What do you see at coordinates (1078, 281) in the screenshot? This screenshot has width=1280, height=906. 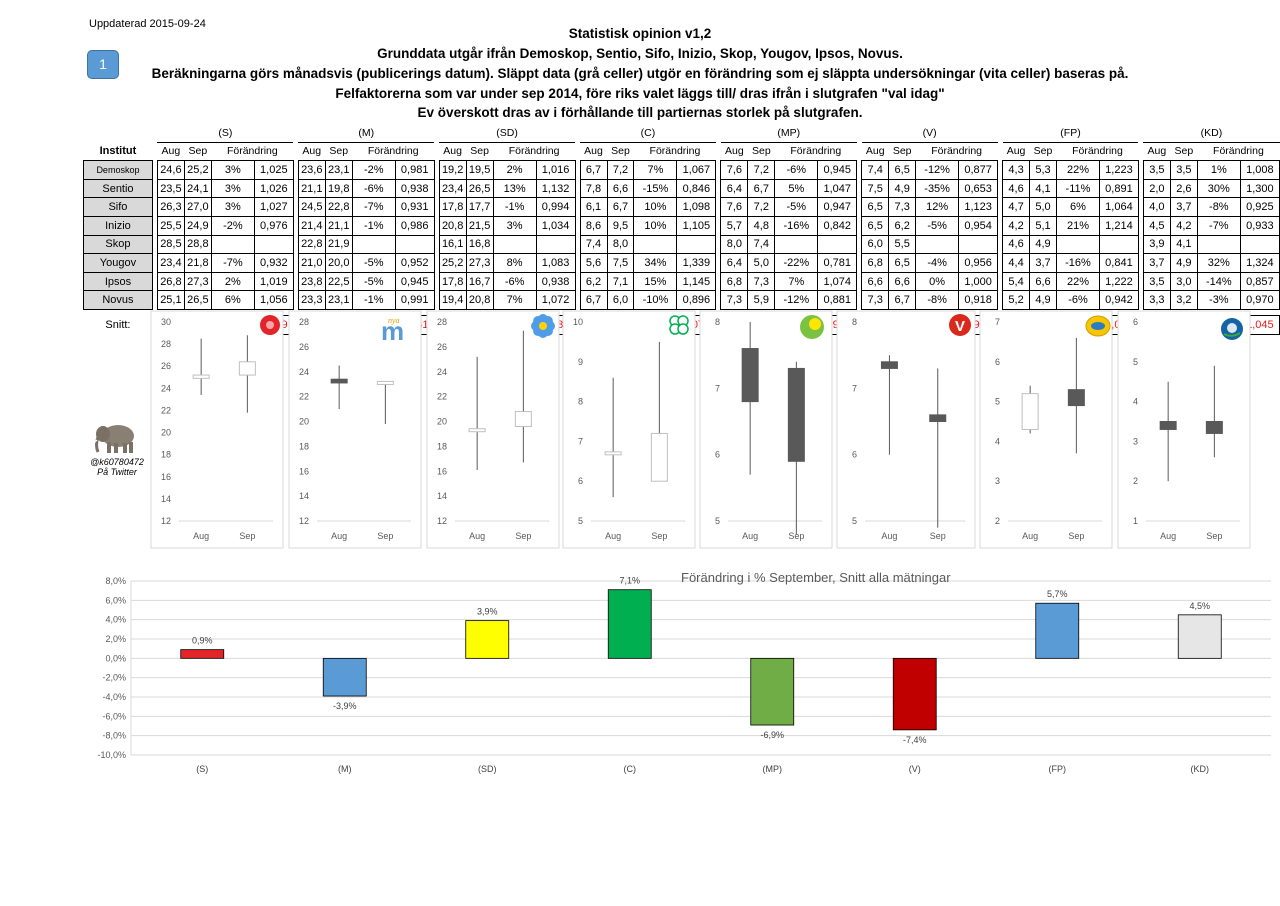 I see `value-cell: 22%` at bounding box center [1078, 281].